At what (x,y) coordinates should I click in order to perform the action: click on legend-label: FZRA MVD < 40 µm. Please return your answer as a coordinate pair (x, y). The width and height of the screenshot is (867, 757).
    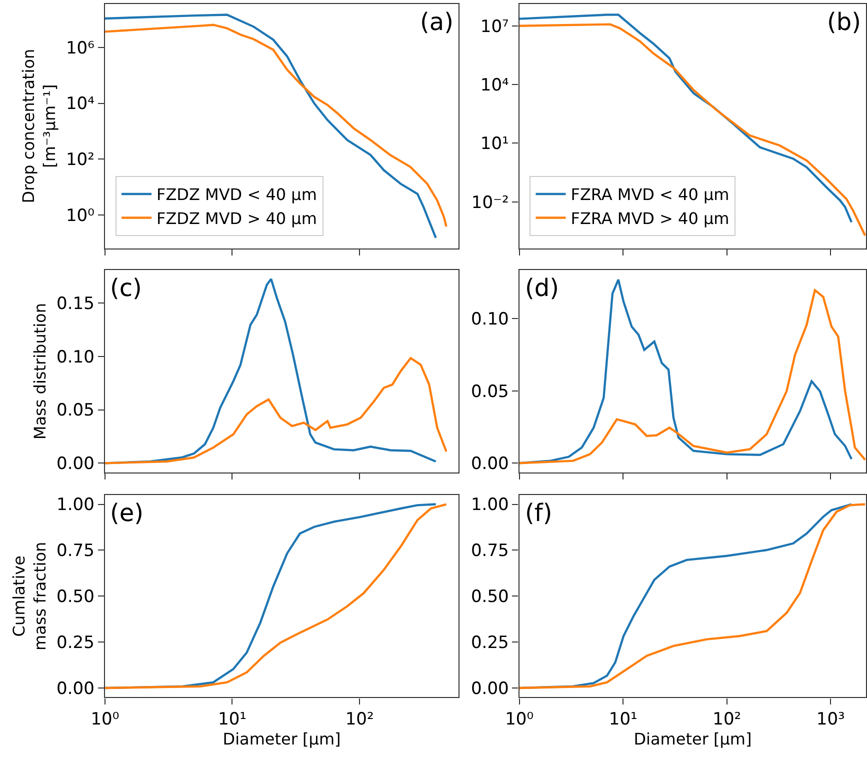
    Looking at the image, I should click on (650, 194).